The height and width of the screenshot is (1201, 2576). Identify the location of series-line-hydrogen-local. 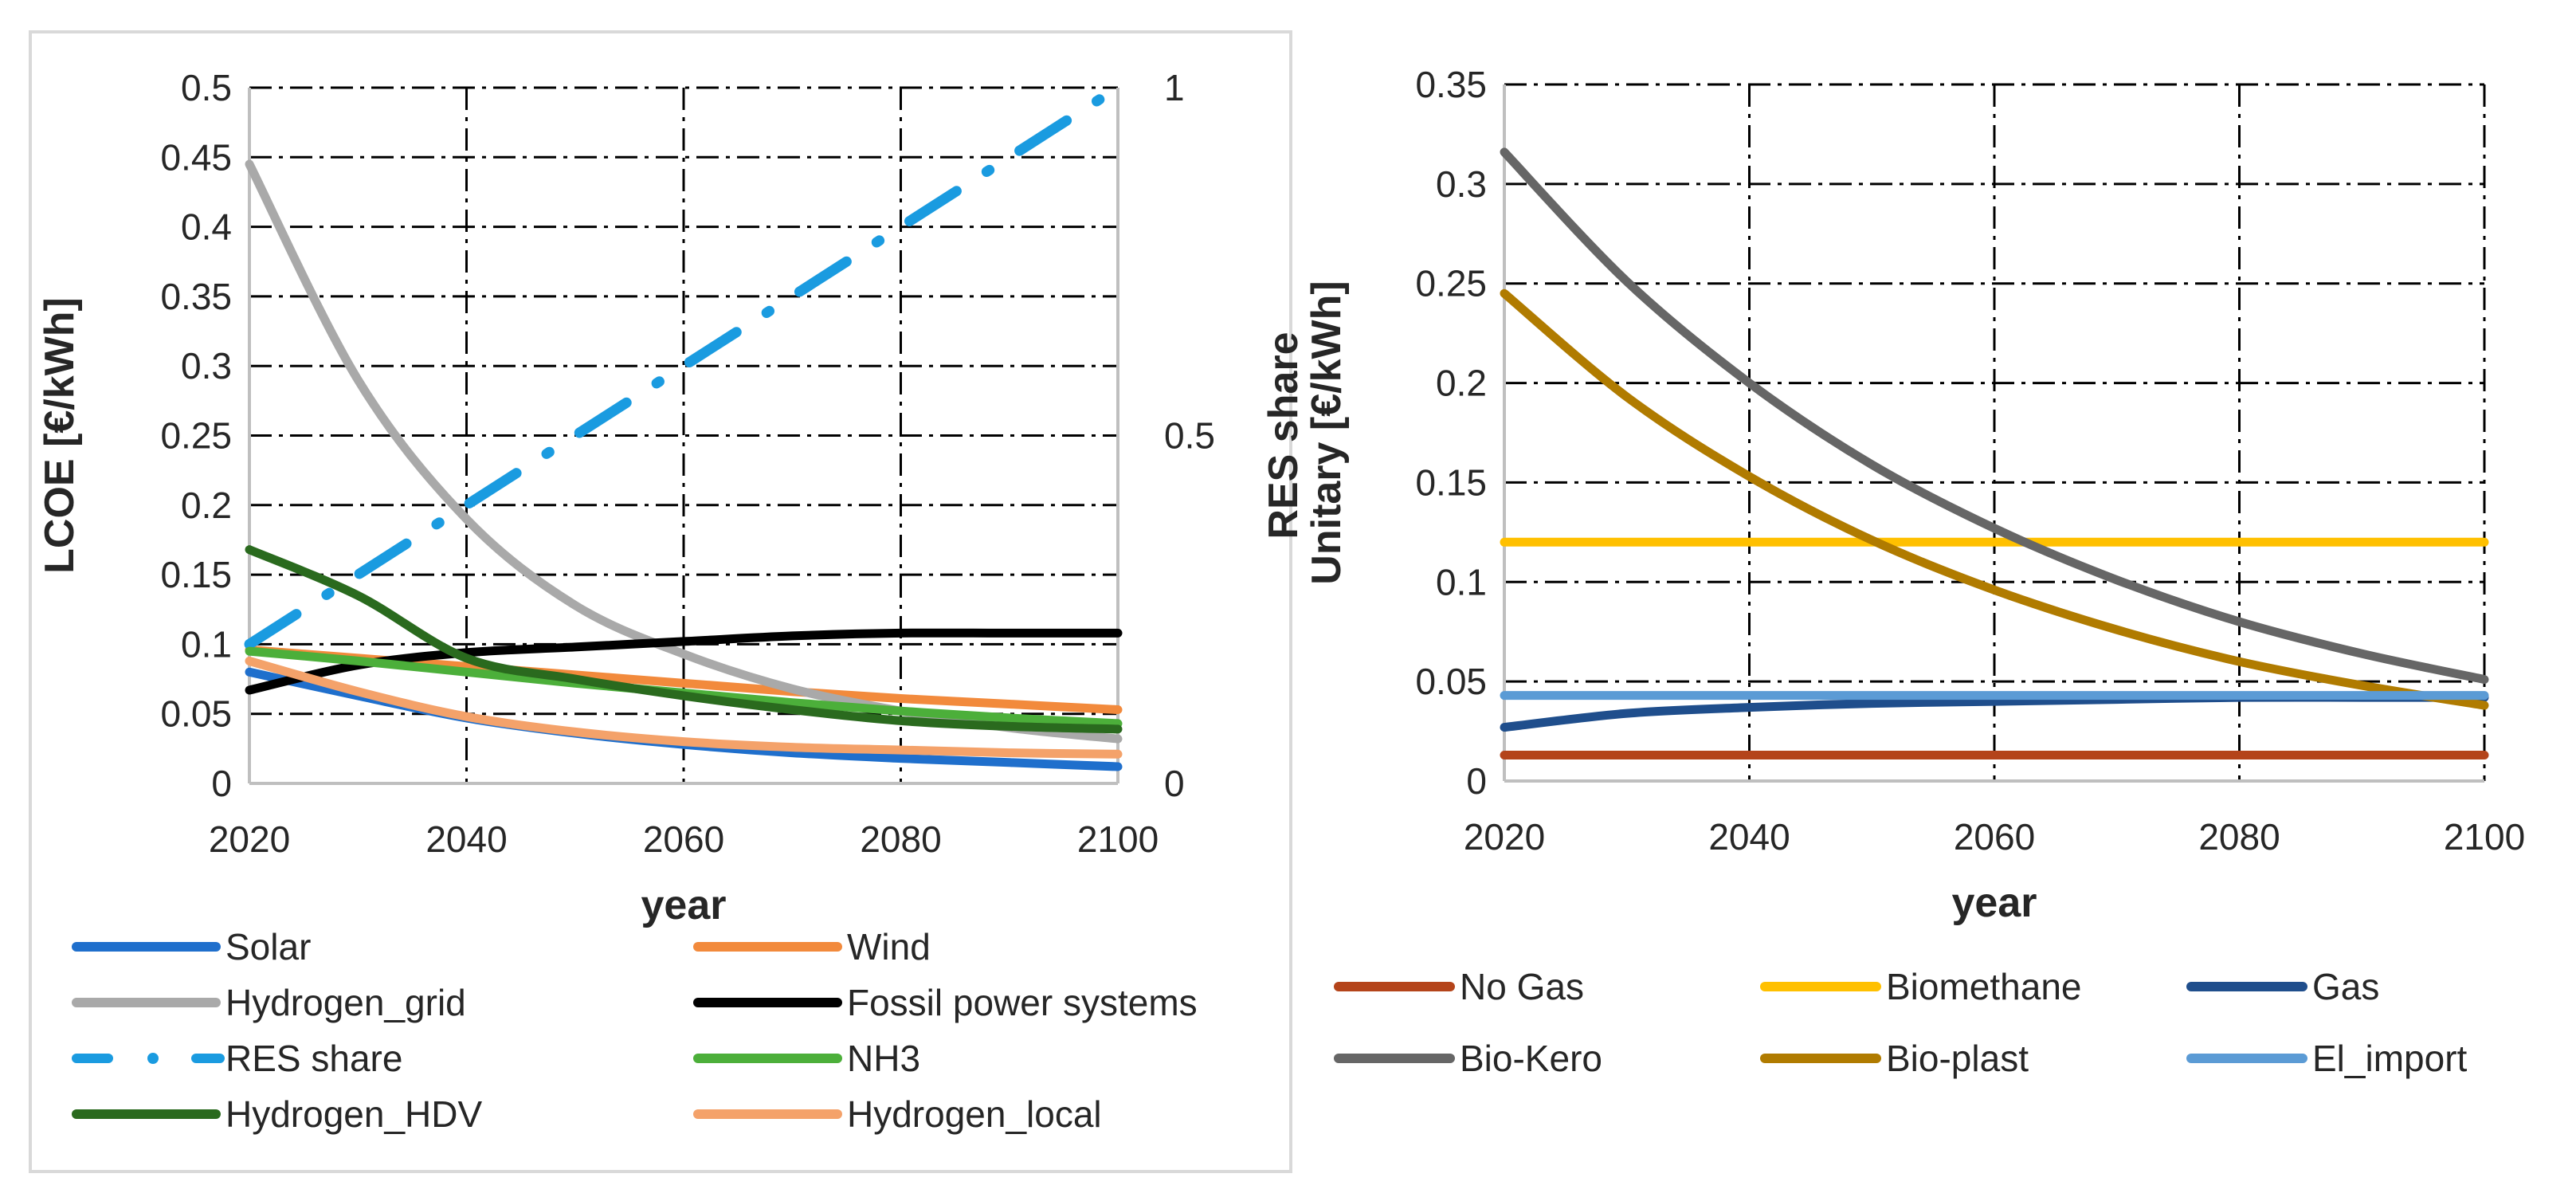
(684, 707).